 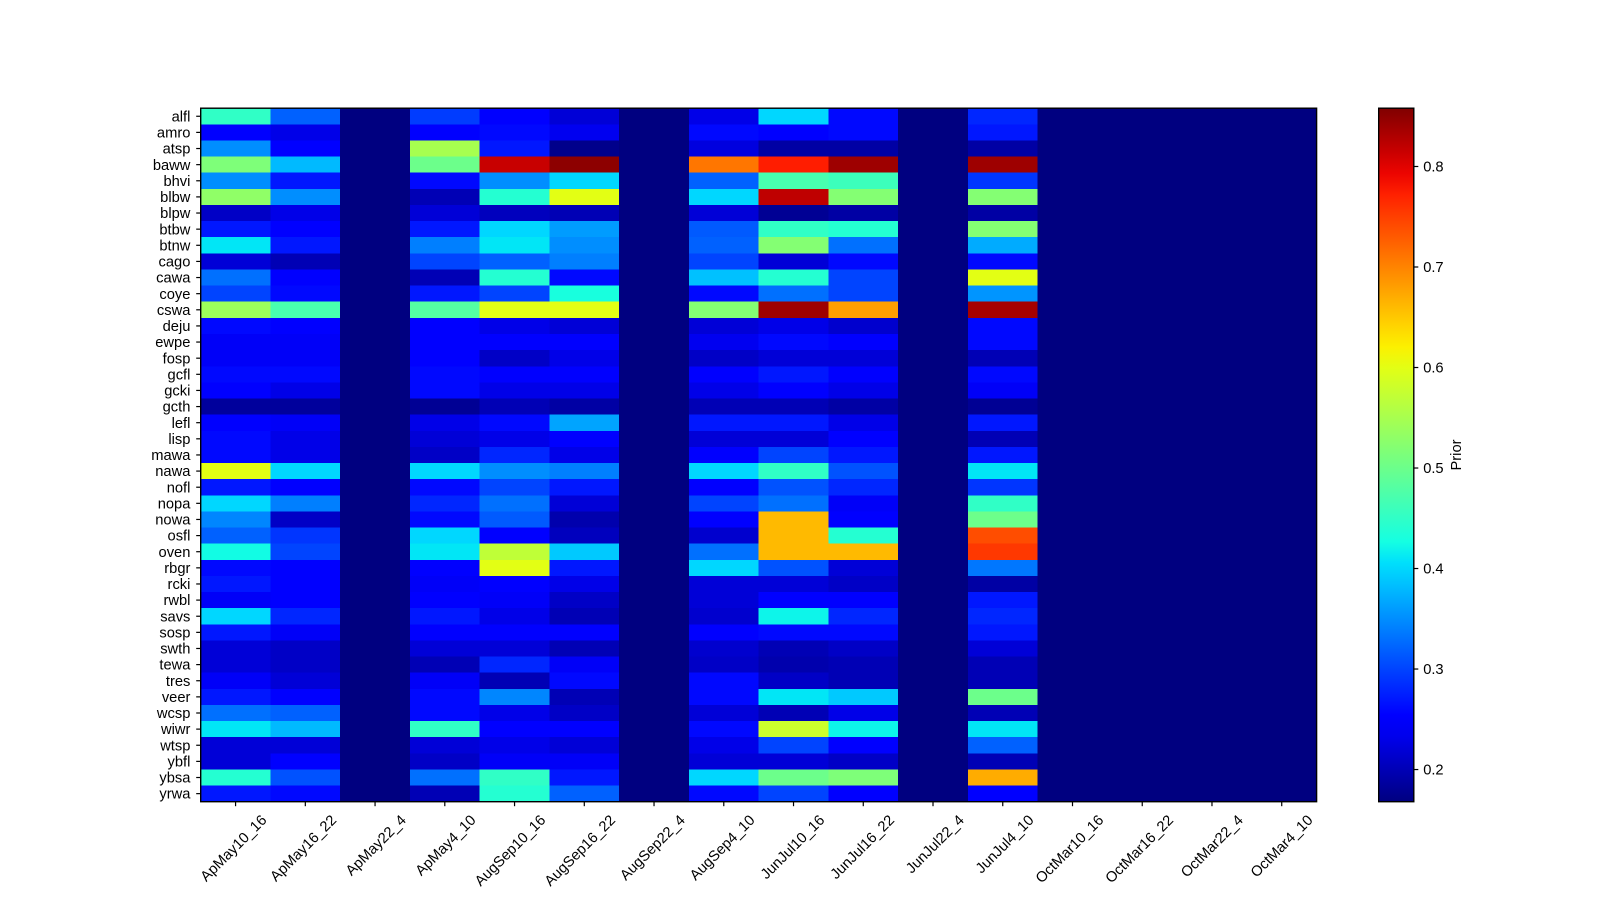 What do you see at coordinates (176, 182) in the screenshot?
I see `svg-text: bhvi` at bounding box center [176, 182].